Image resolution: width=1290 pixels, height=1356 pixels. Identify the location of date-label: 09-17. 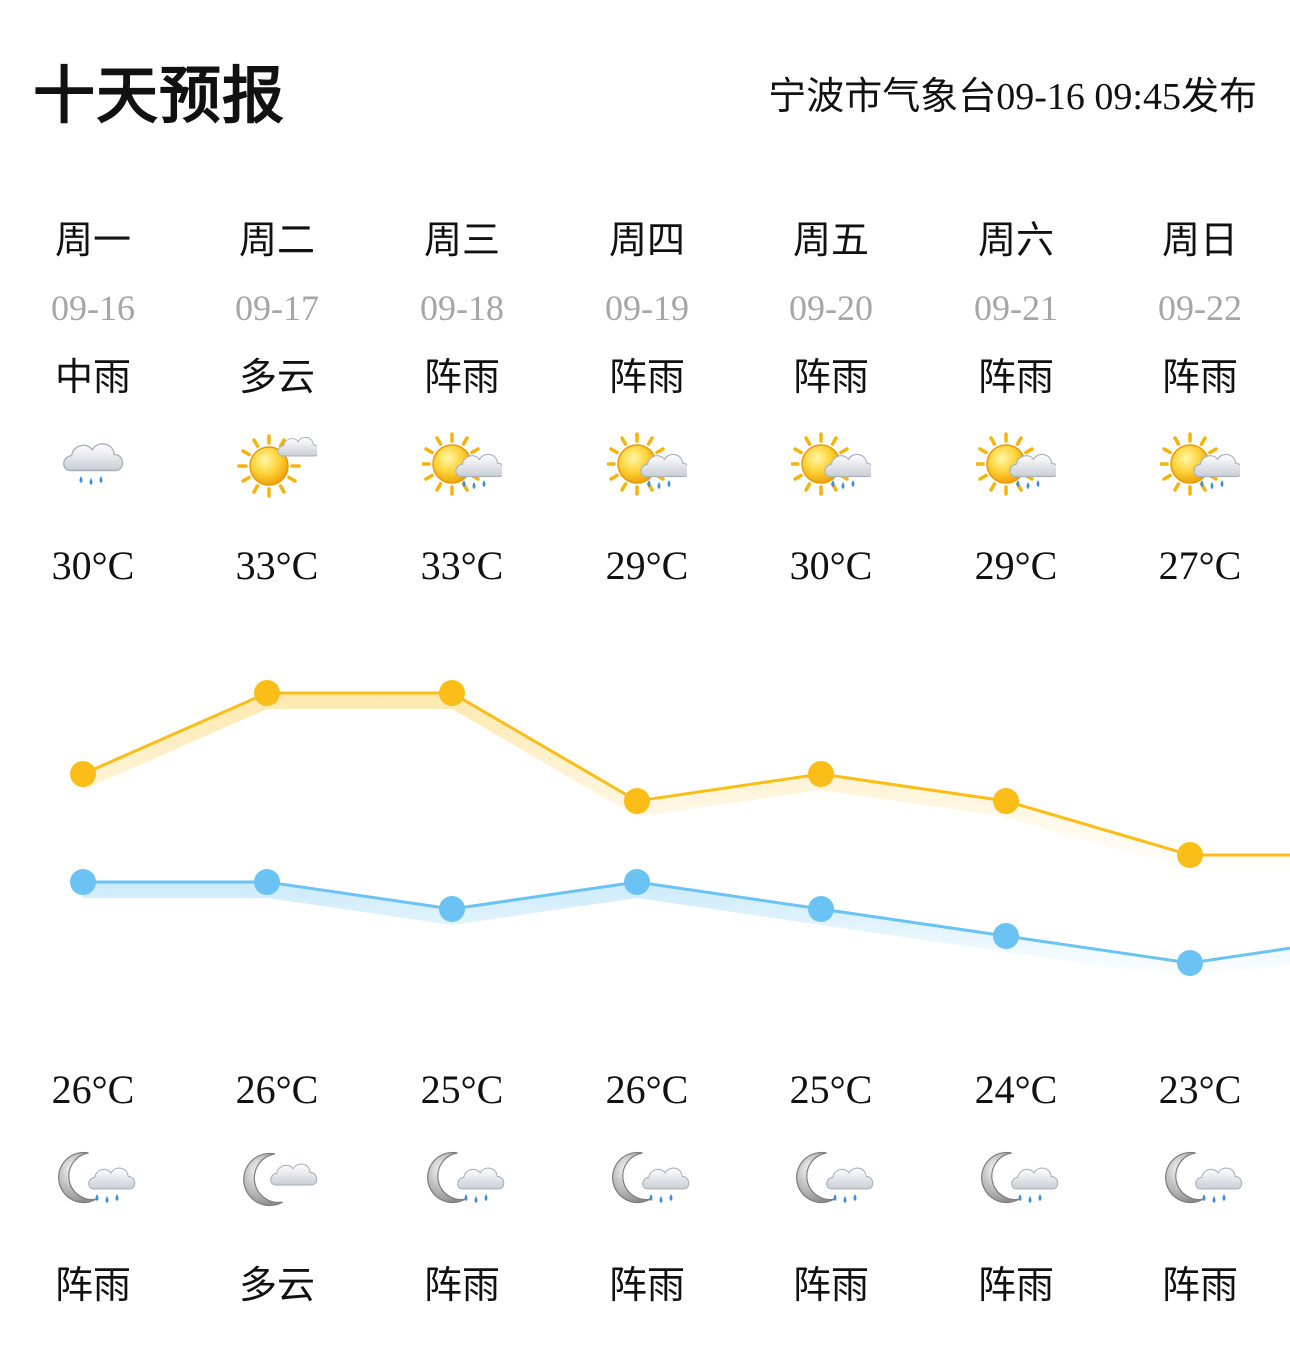
(277, 308).